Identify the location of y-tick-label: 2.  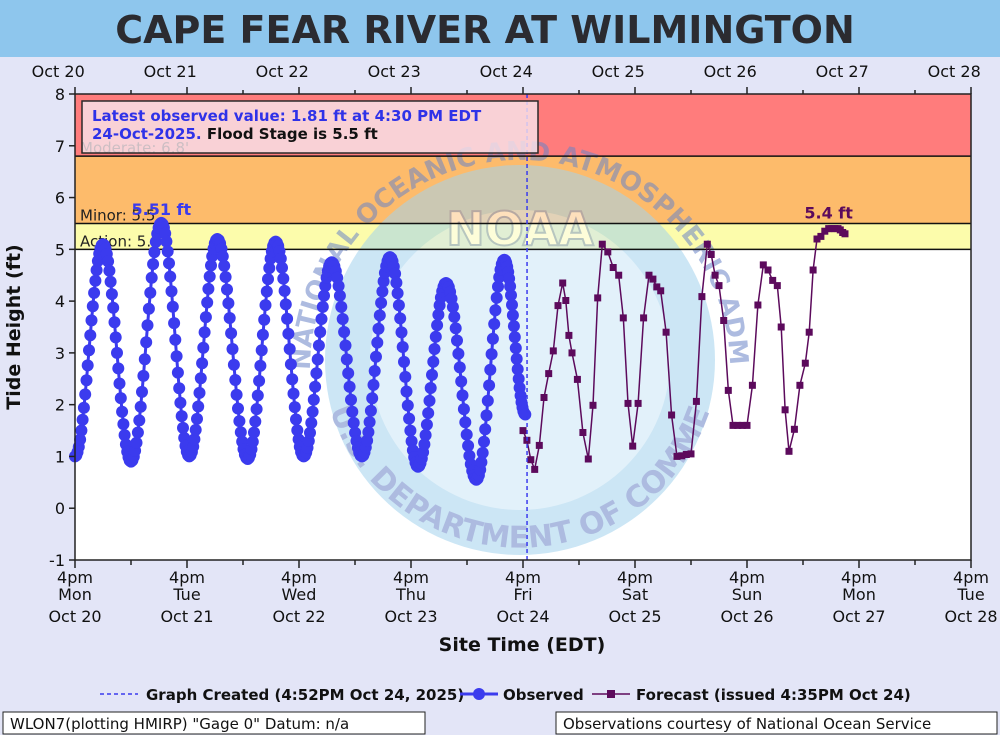
(60, 405).